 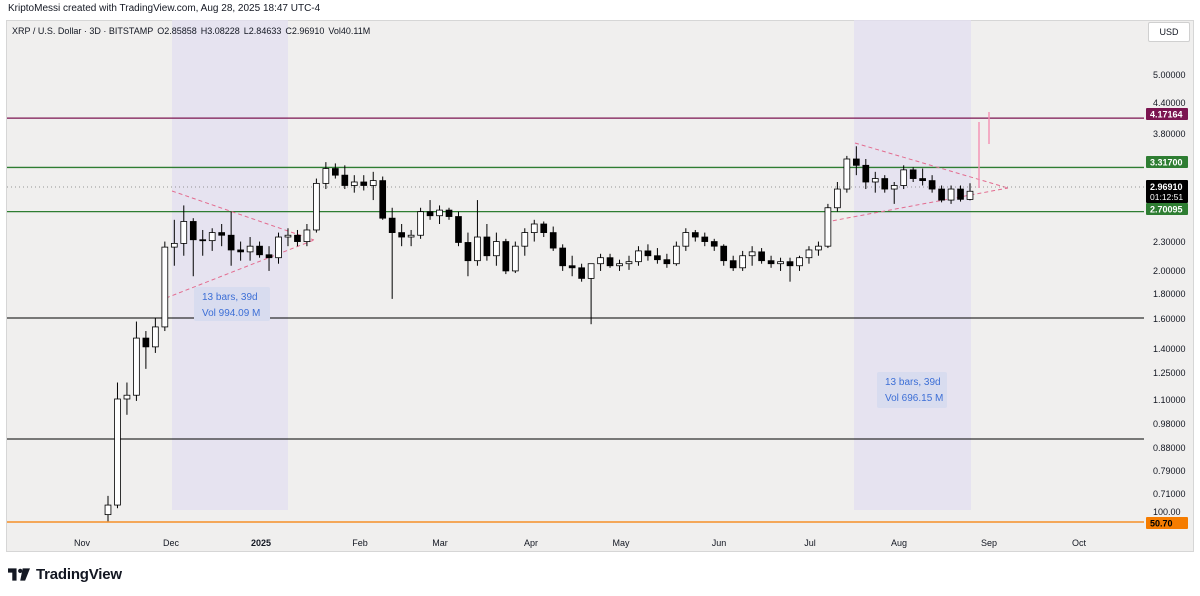 I want to click on price-axis-tick: 5.00000, so click(x=1169, y=75).